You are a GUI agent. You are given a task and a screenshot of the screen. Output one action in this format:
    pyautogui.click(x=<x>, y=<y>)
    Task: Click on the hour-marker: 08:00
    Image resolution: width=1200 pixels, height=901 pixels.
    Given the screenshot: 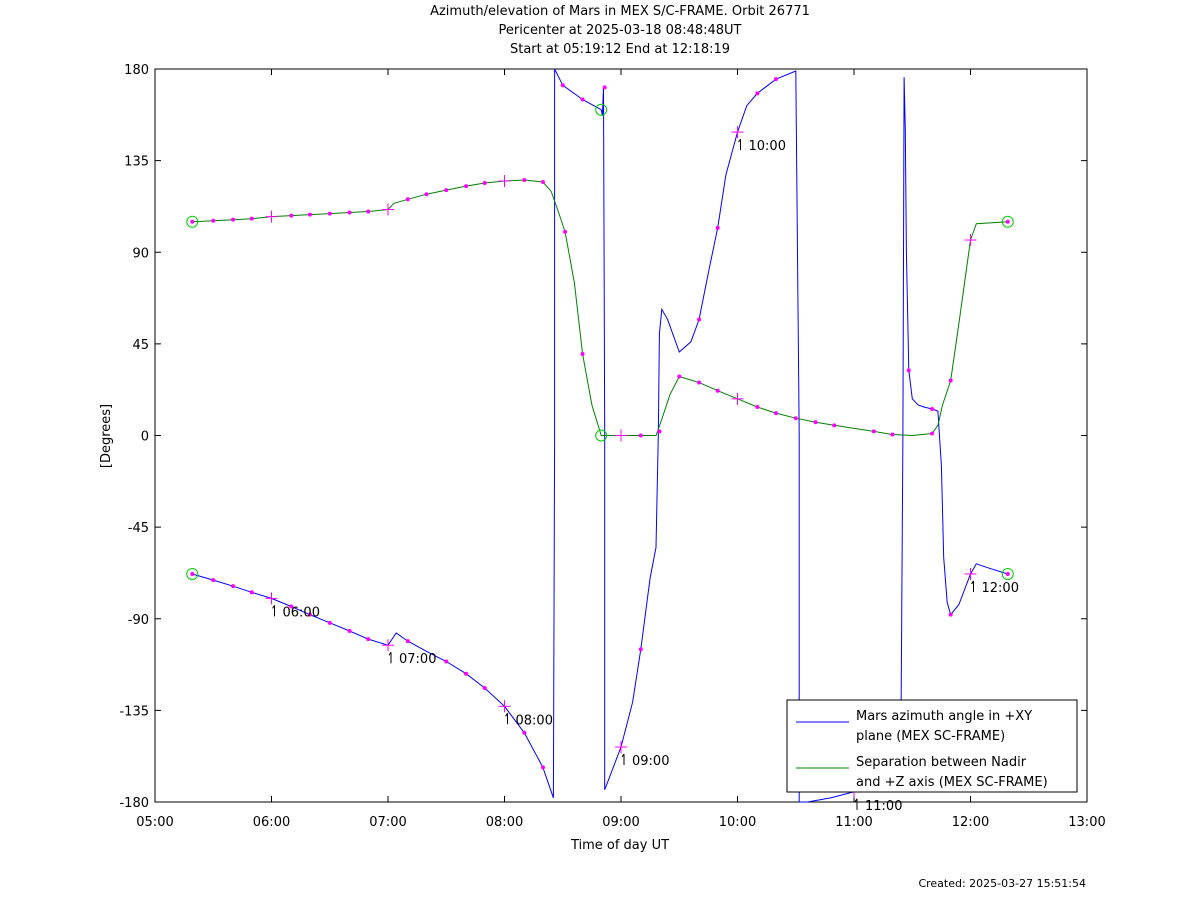 What is the action you would take?
    pyautogui.click(x=525, y=714)
    